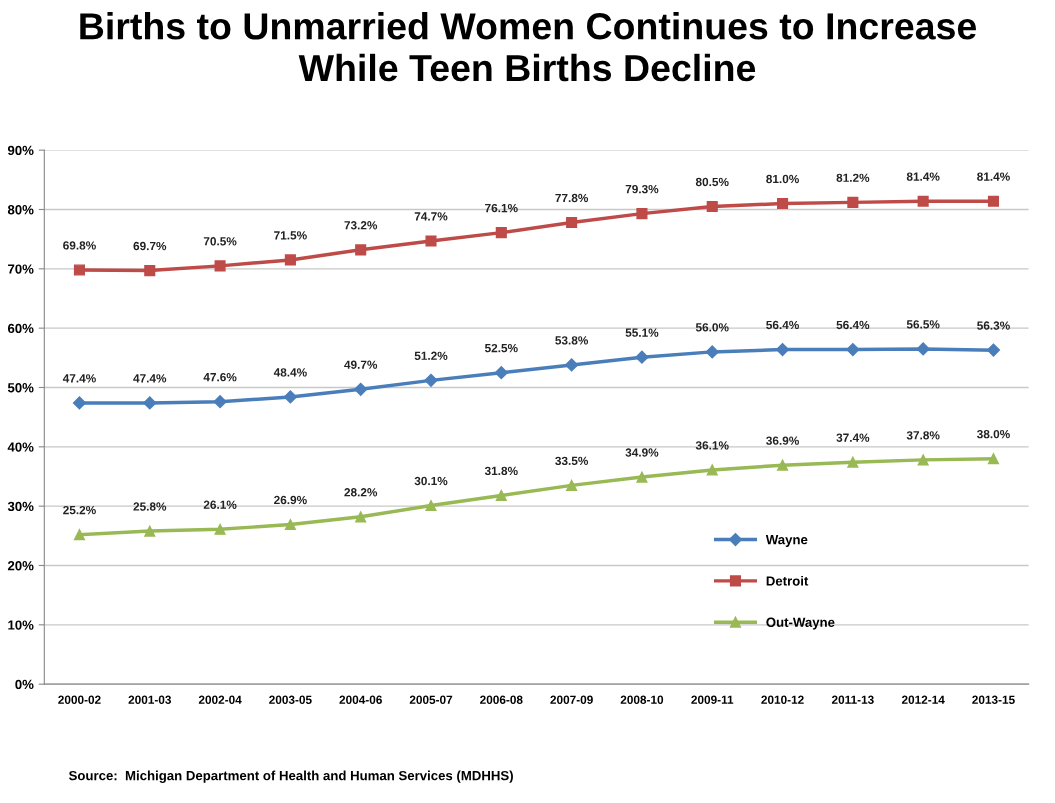  Describe the element at coordinates (20, 447) in the screenshot. I see `y-tick-label: 40%` at that location.